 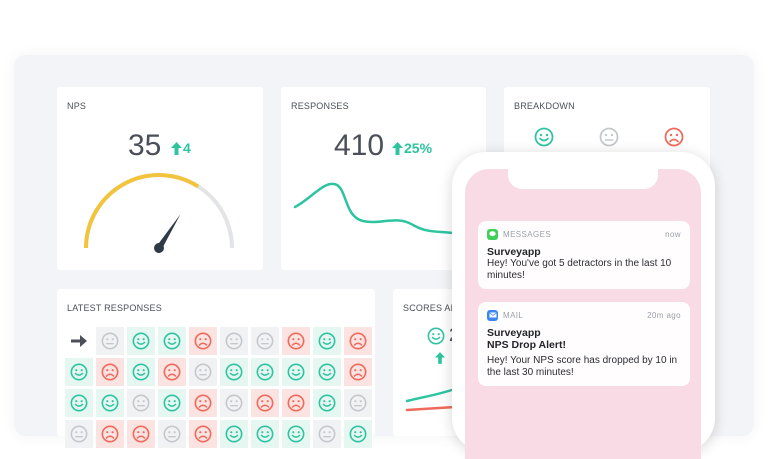 I want to click on notification-title: Surveyapp, so click(x=514, y=333).